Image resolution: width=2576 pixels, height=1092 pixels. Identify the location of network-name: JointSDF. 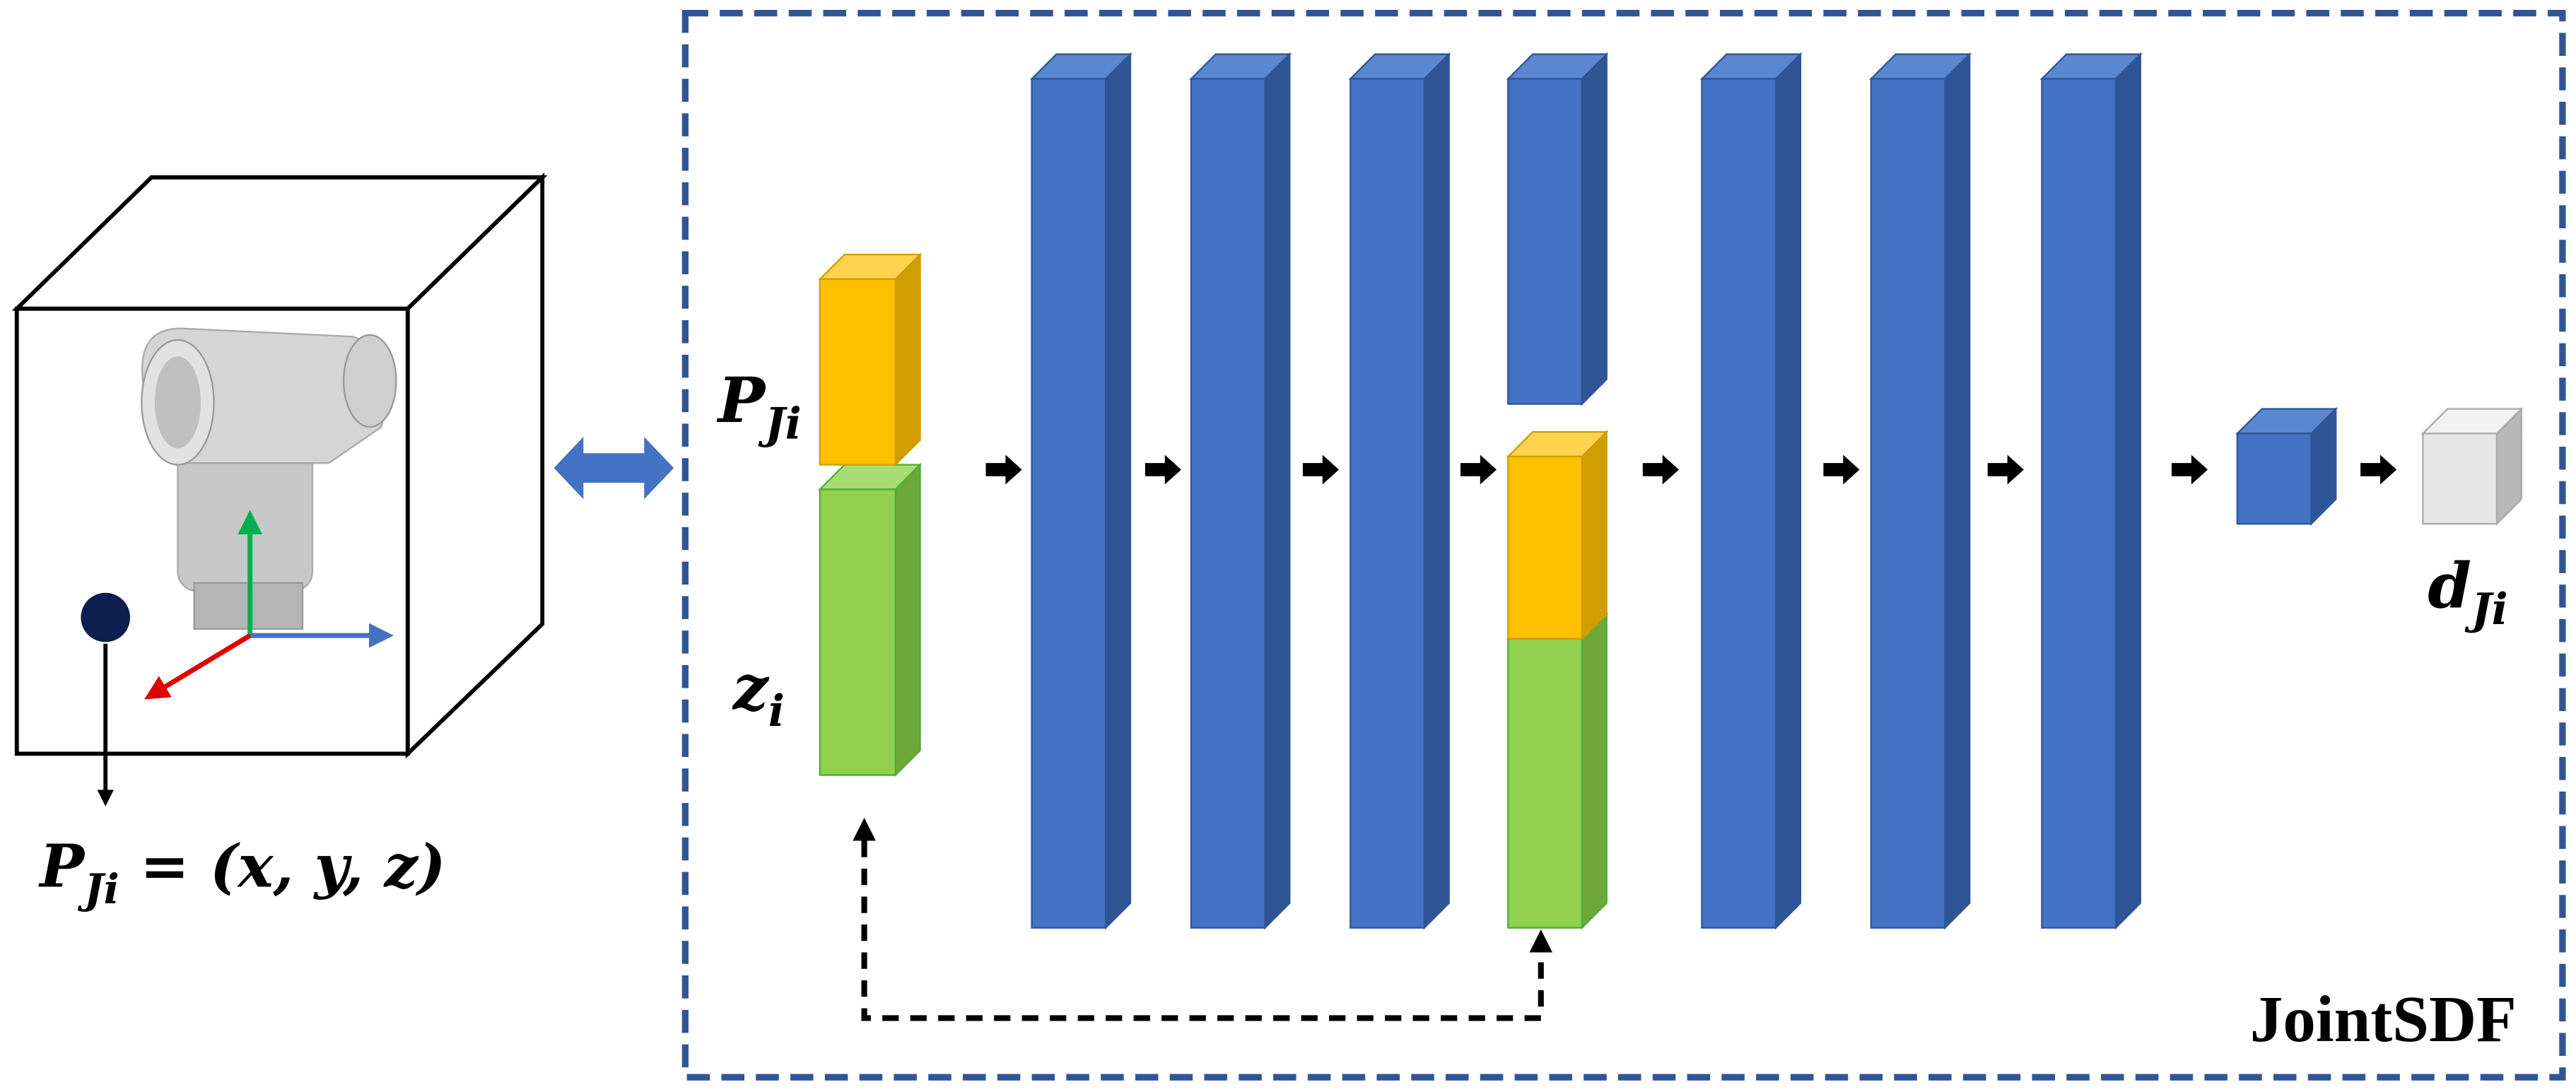
(2384, 1020).